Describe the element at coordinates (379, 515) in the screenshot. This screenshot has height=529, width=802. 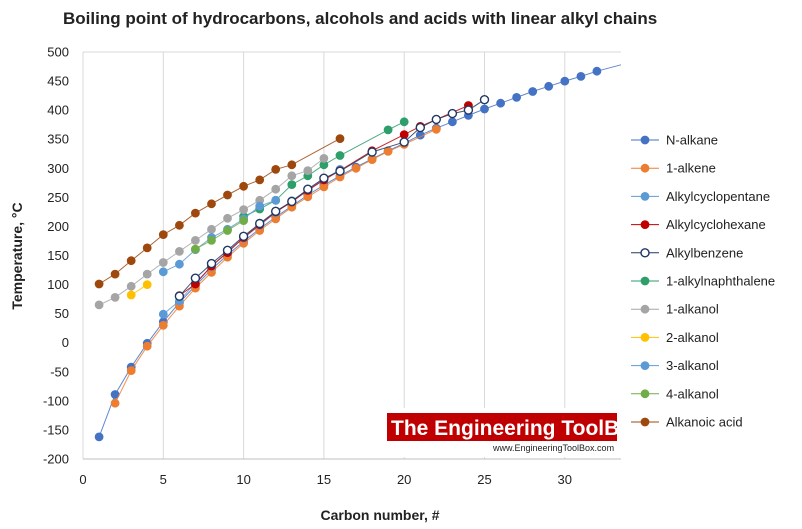
I see `x-axis-label: Carbon number, #` at that location.